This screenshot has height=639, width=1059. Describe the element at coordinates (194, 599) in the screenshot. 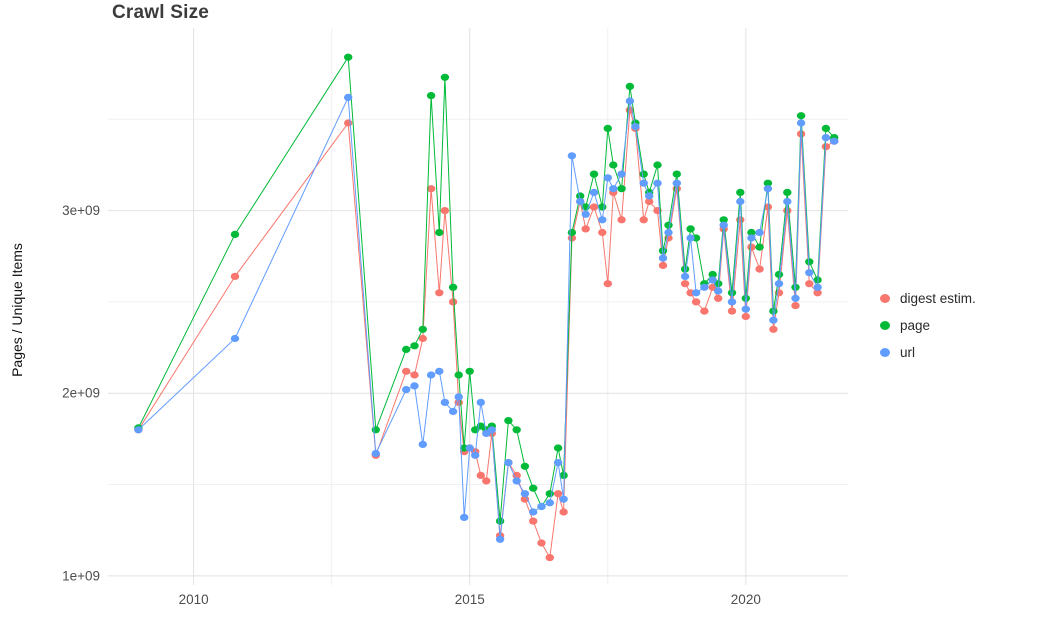

I see `x-tick-label: 2010` at that location.